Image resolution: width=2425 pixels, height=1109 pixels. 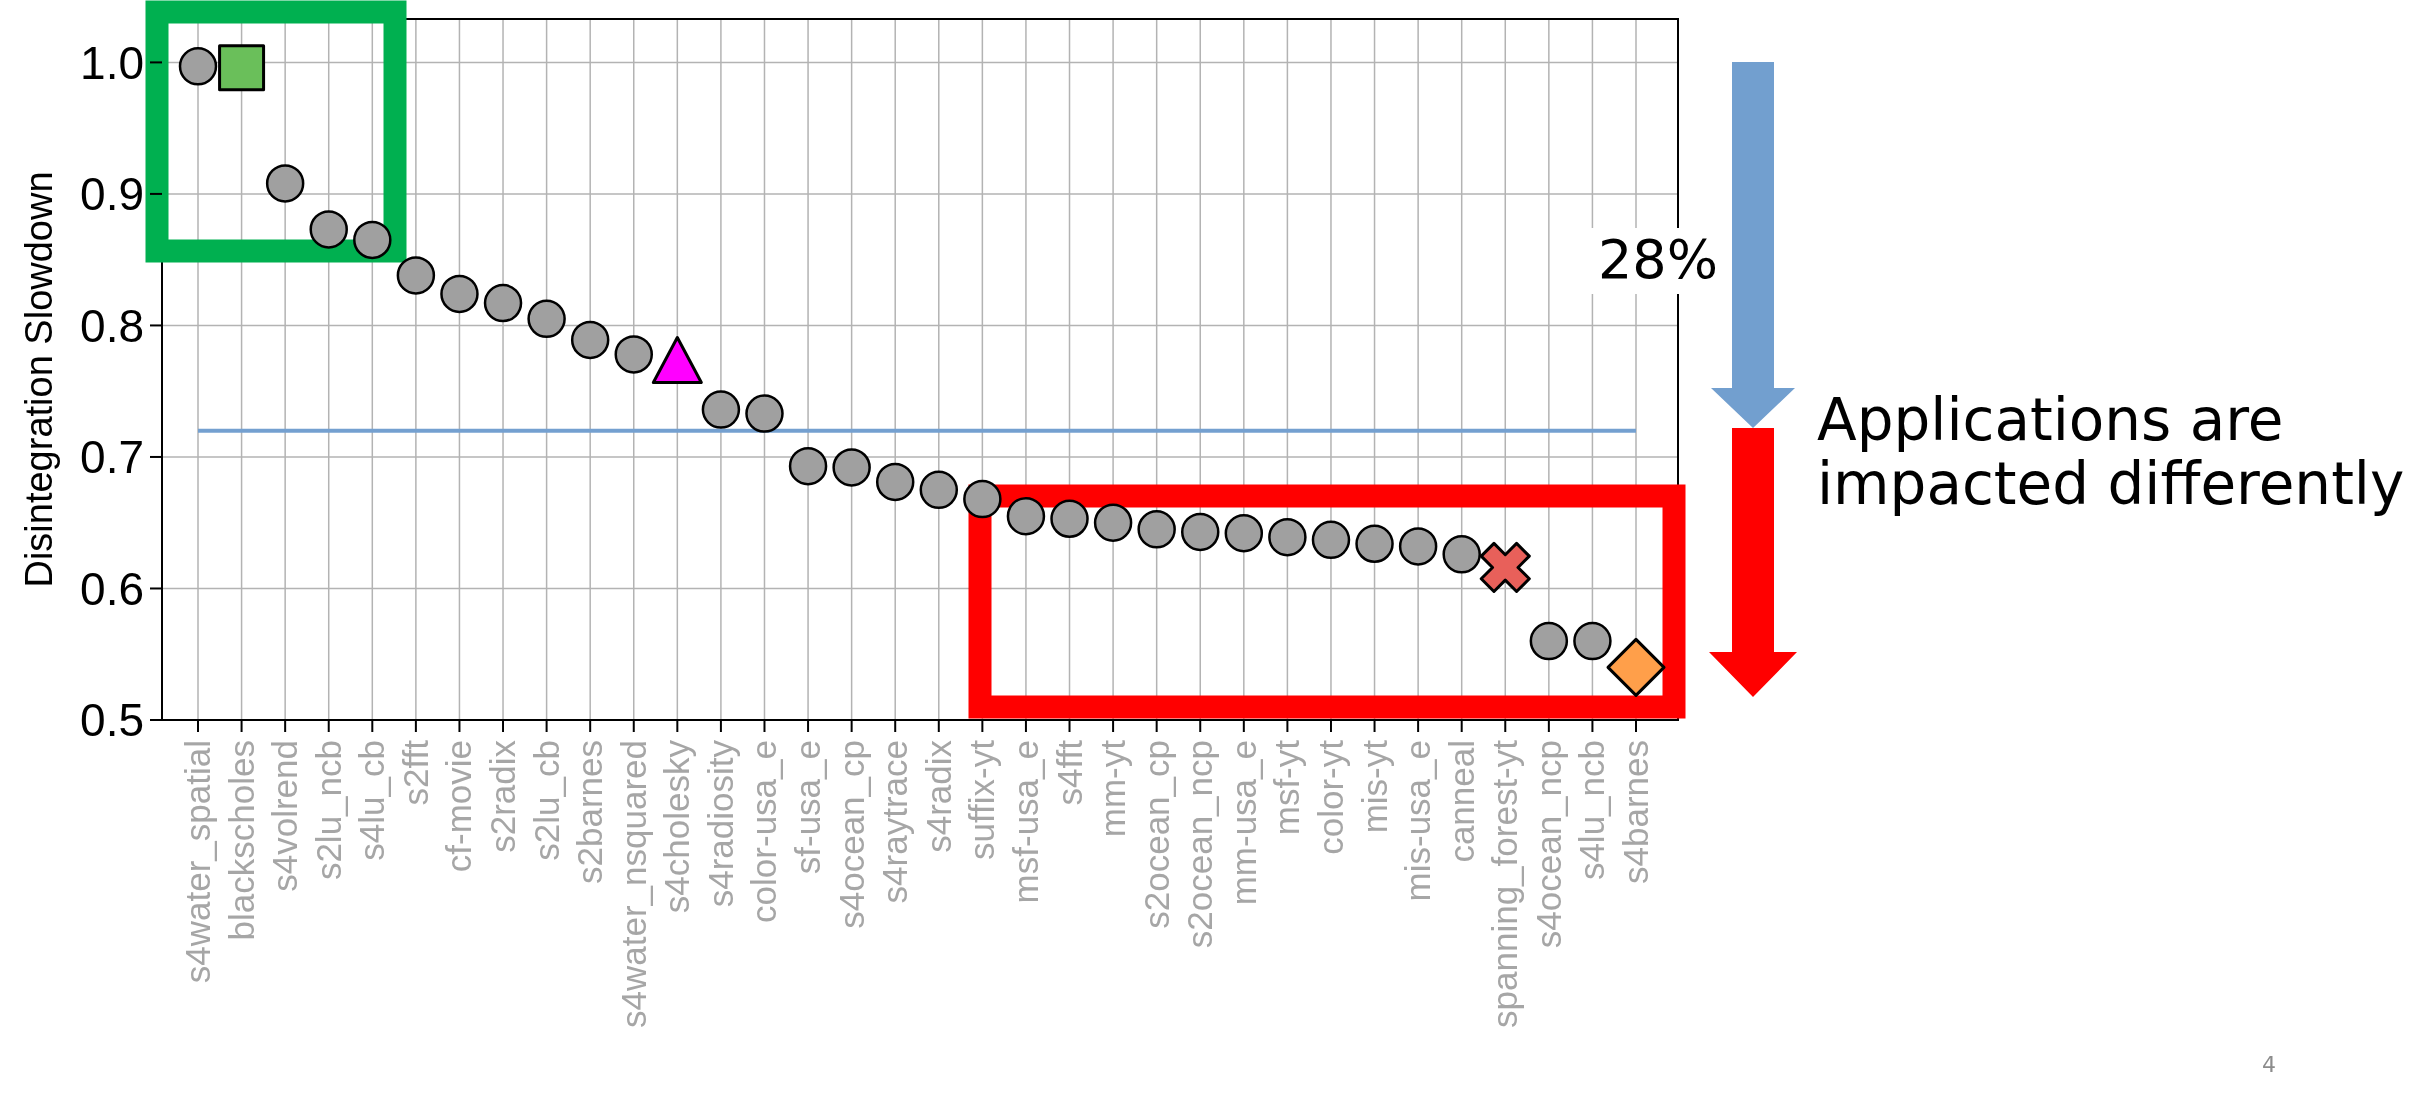 I want to click on x-tick-label: blackscholes, so click(x=241, y=840).